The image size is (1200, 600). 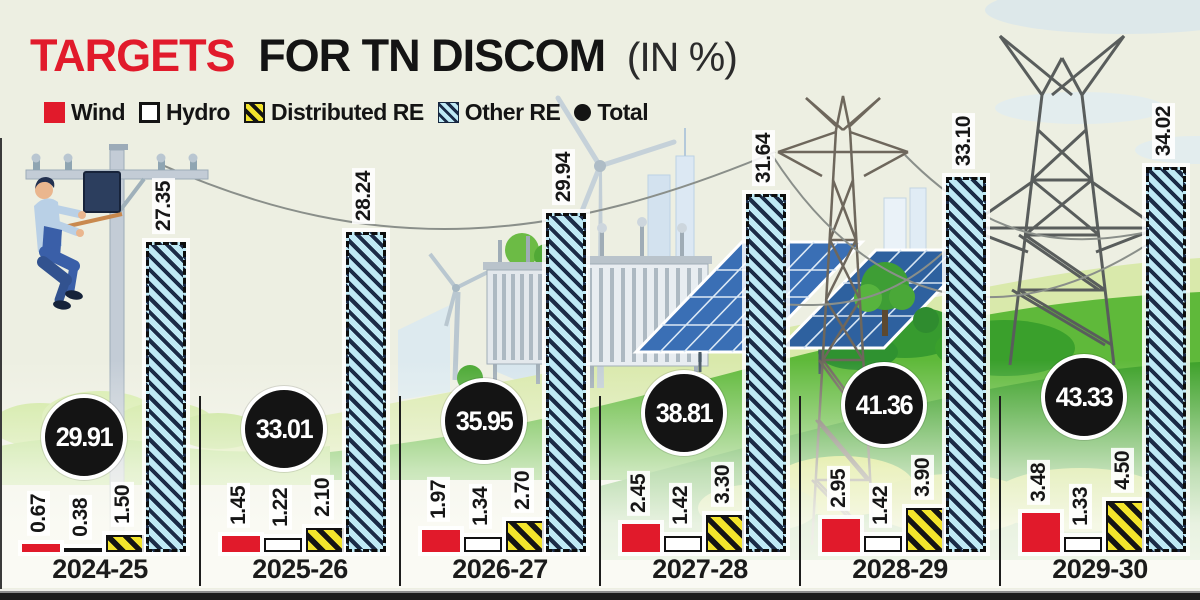 I want to click on total-value: 38.81, so click(x=684, y=412).